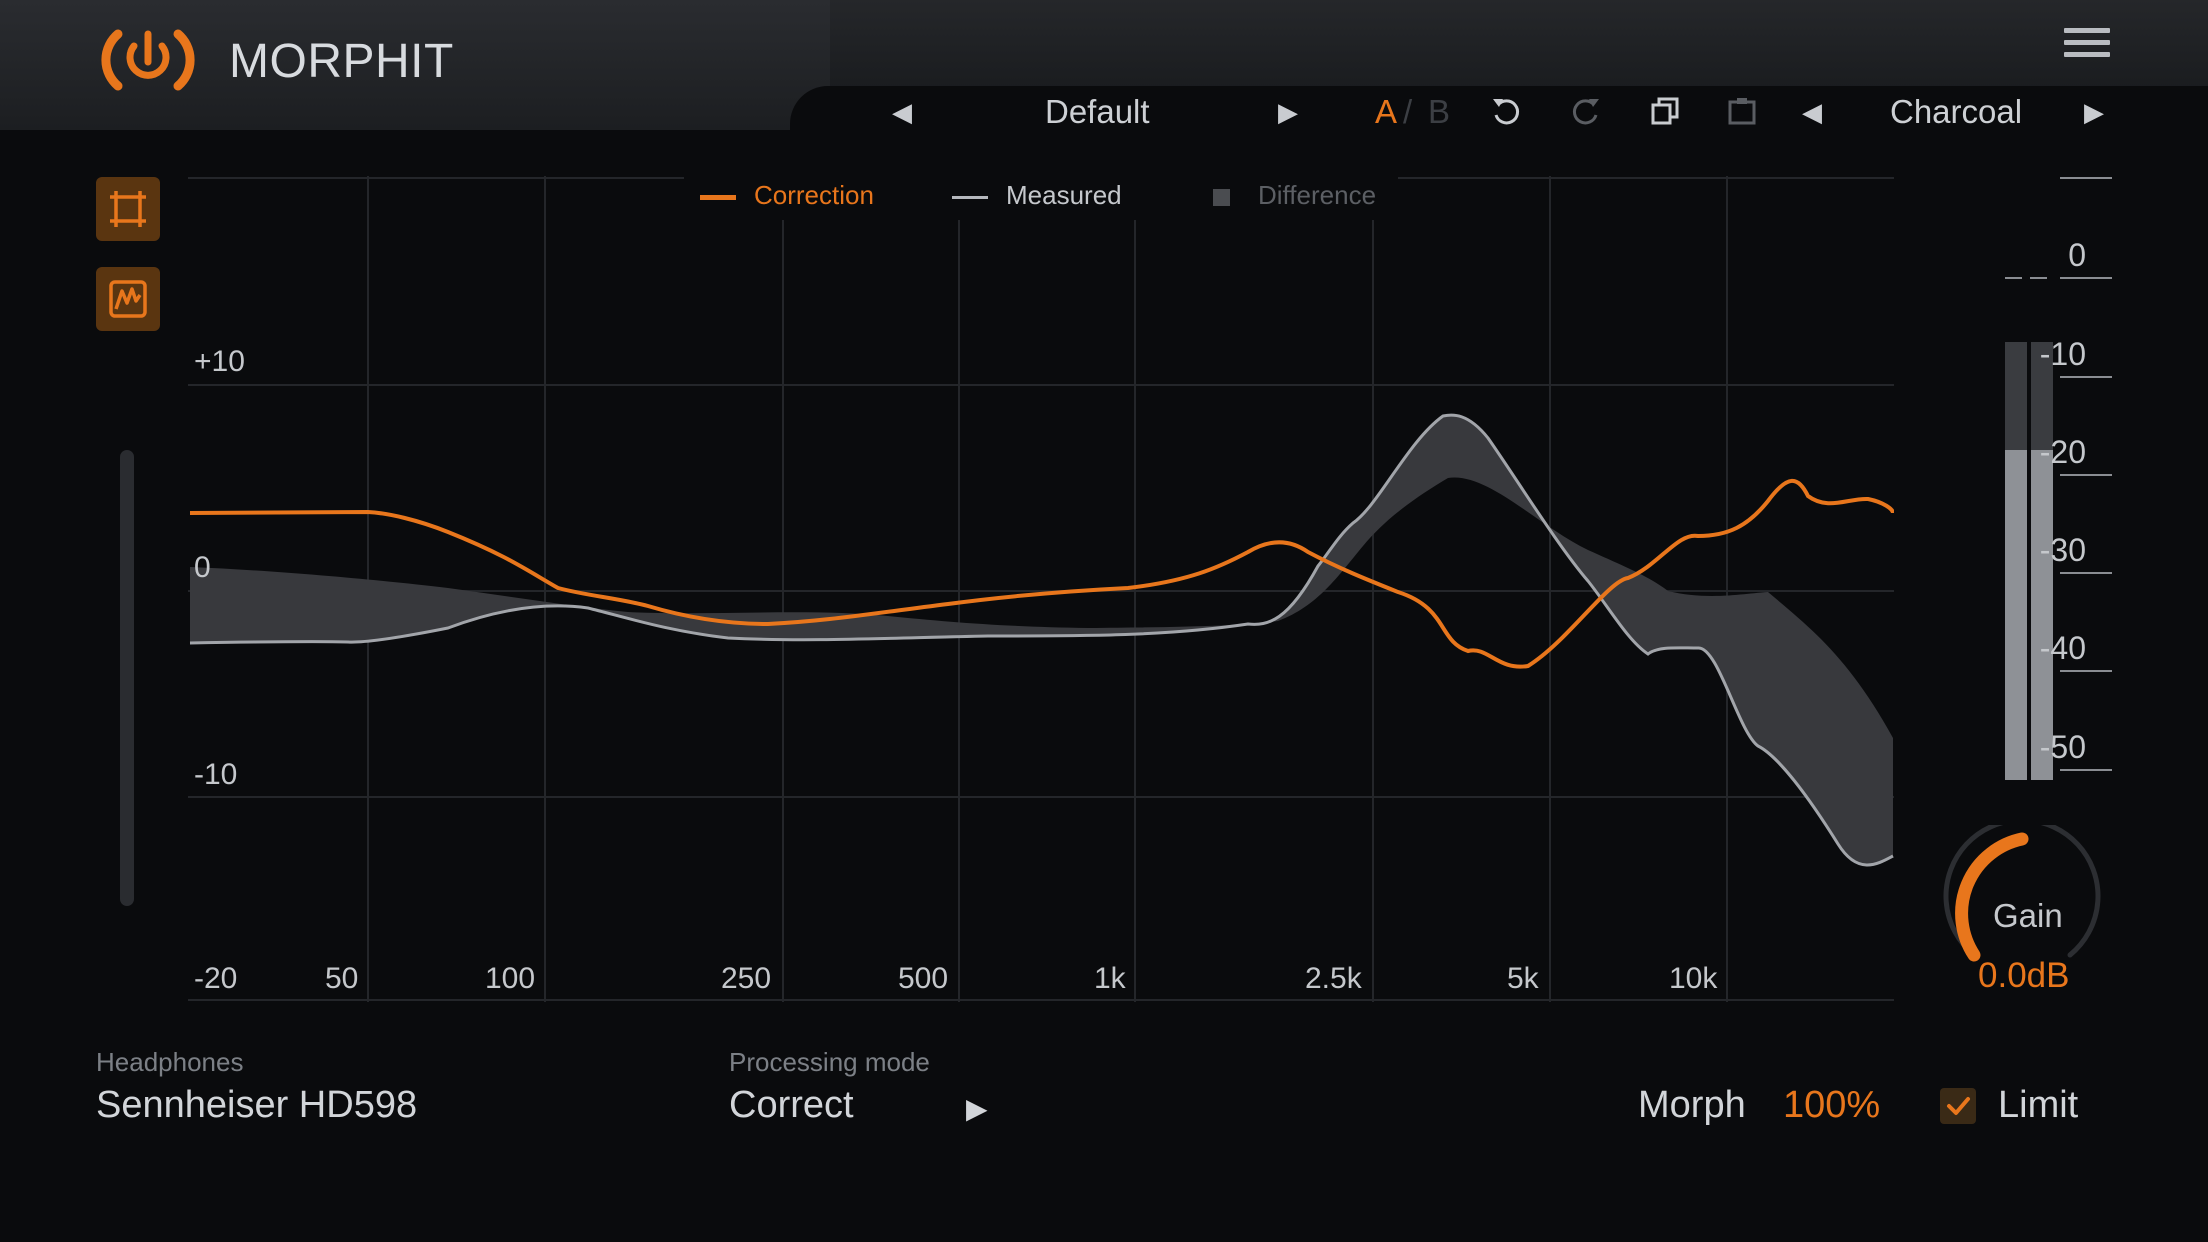 This screenshot has width=2208, height=1242. Describe the element at coordinates (1386, 111) in the screenshot. I see `ab-a-button: A` at that location.